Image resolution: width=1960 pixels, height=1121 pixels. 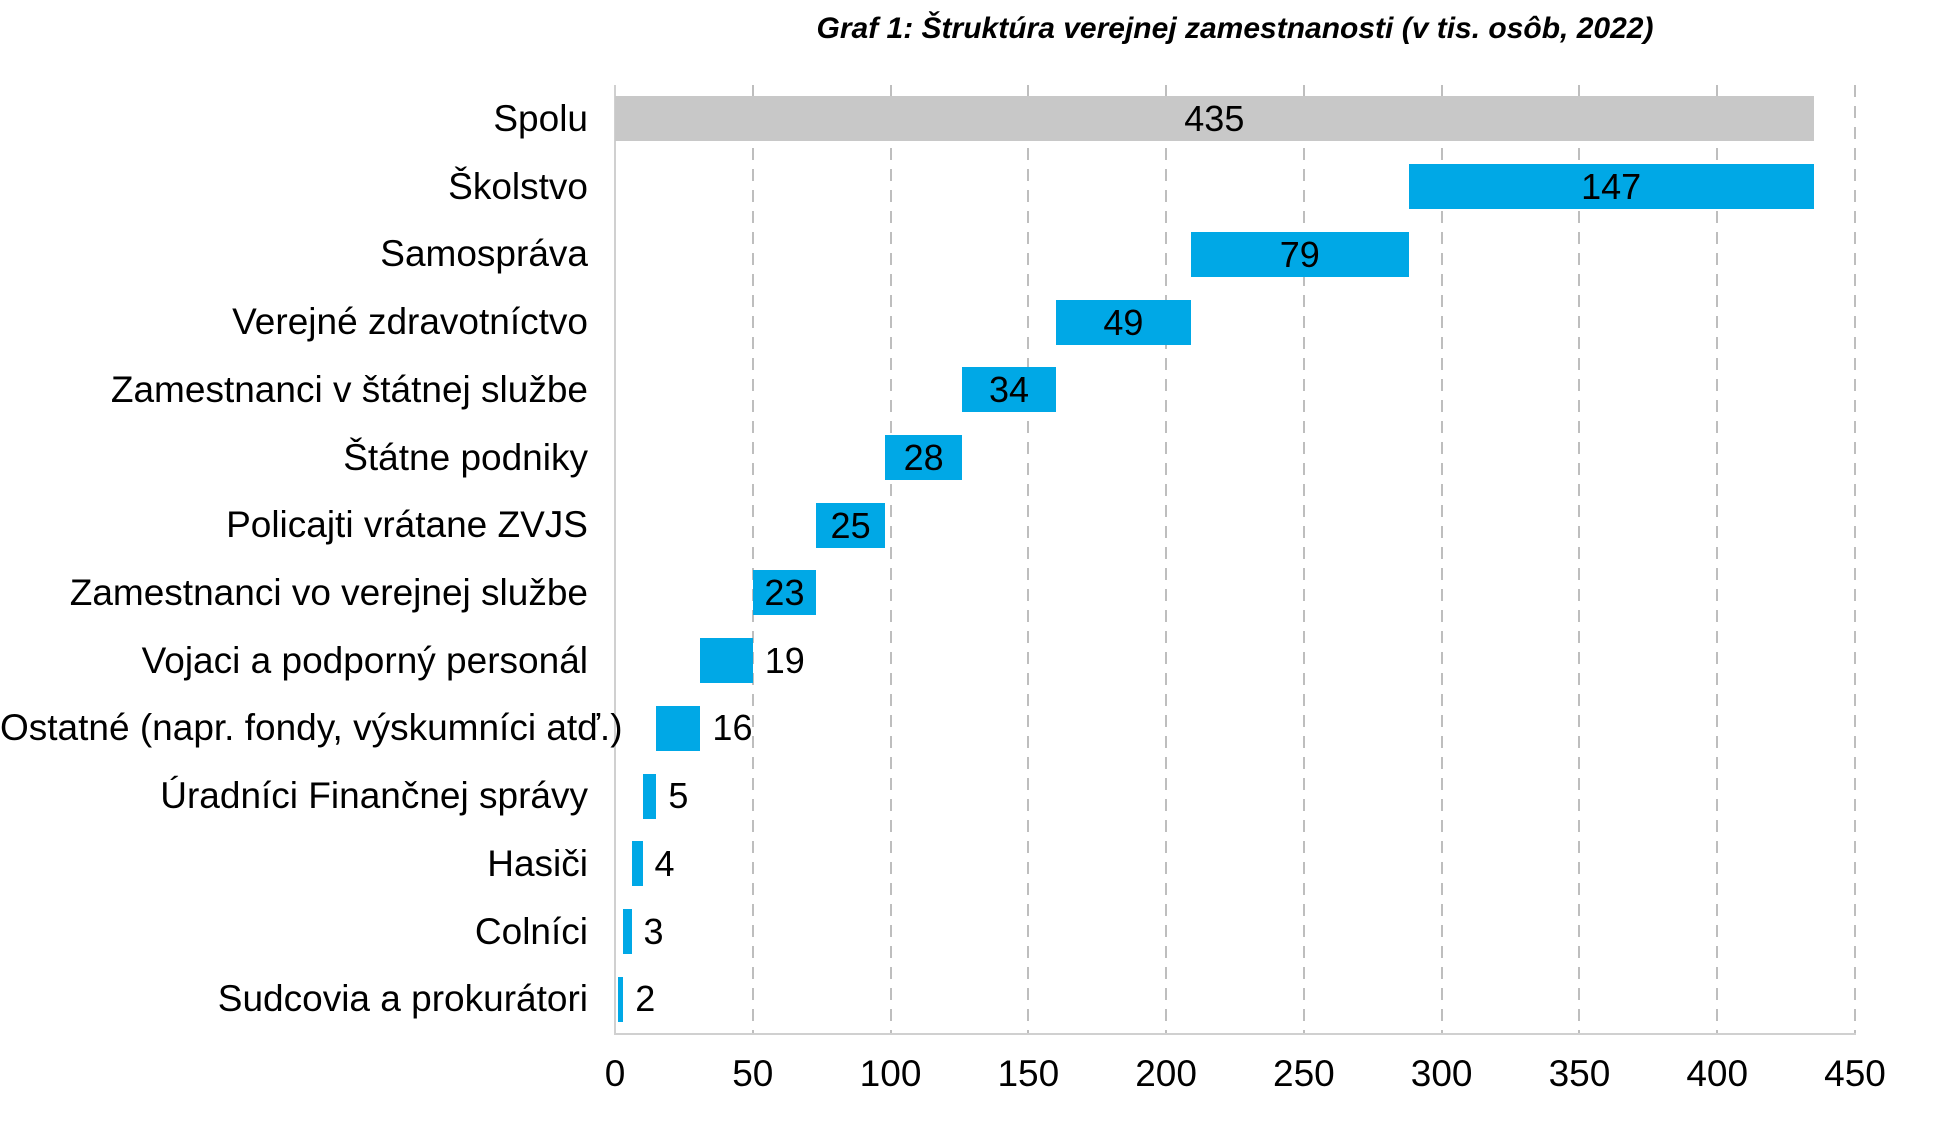 I want to click on category-label: Zamestnanci vo verejnej službe, so click(x=328, y=592).